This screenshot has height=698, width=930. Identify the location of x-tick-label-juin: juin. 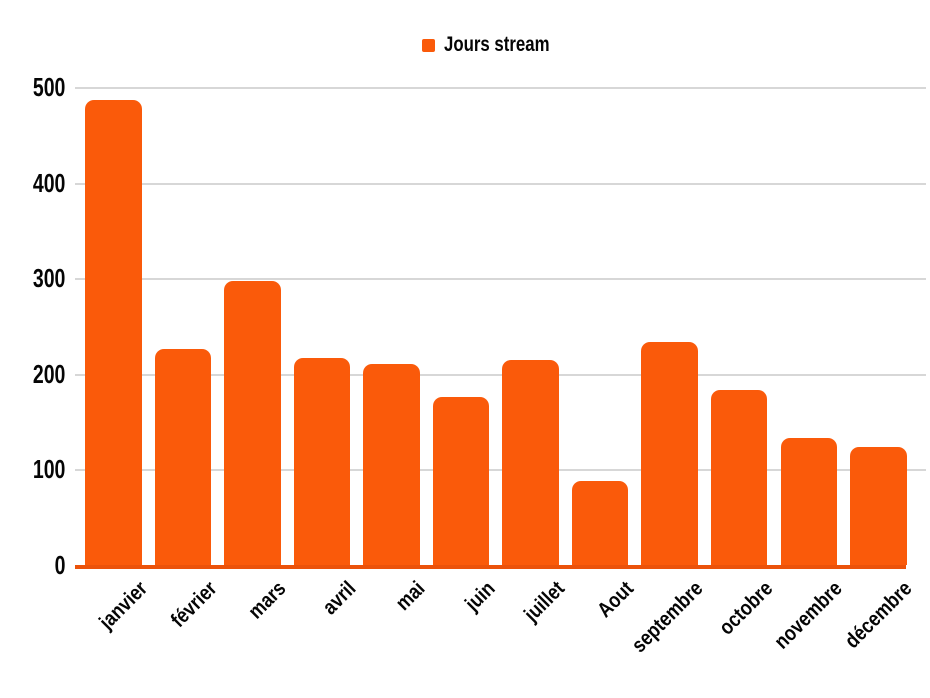
(480, 596).